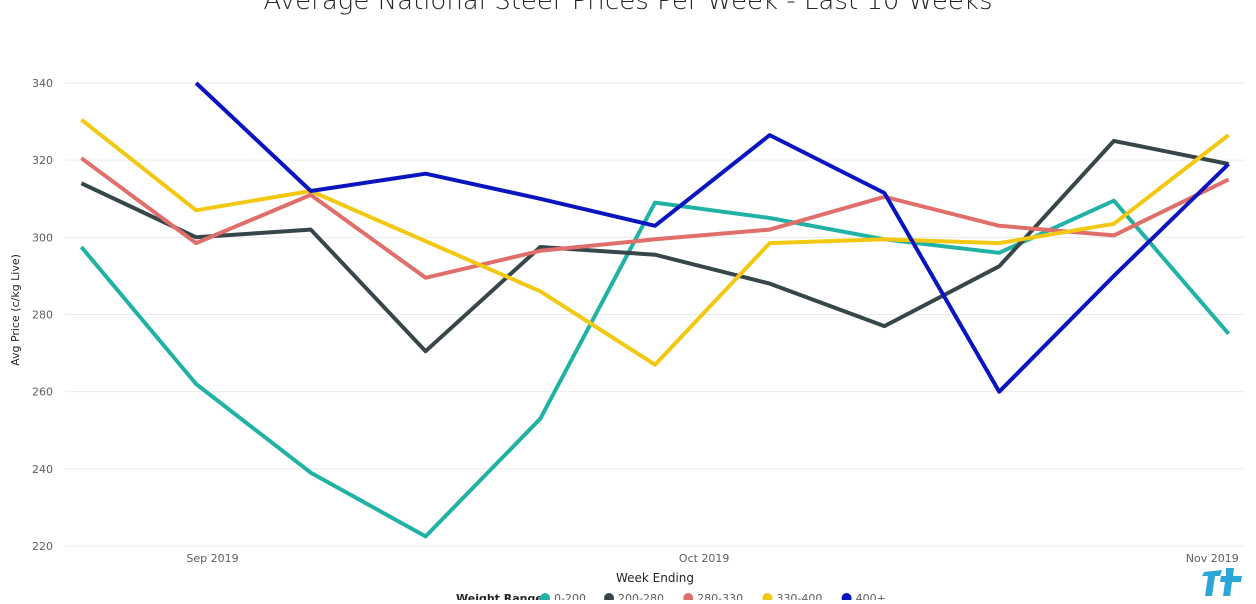 The width and height of the screenshot is (1256, 604). What do you see at coordinates (1222, 582) in the screenshot?
I see `brand-logo-icon` at bounding box center [1222, 582].